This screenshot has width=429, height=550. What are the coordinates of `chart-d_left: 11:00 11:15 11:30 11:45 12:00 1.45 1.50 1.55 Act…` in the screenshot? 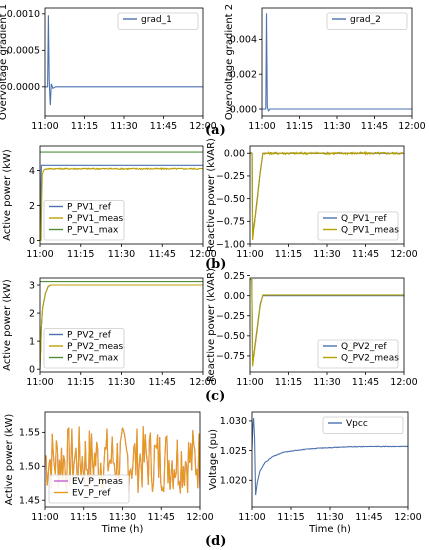 It's located at (109, 473).